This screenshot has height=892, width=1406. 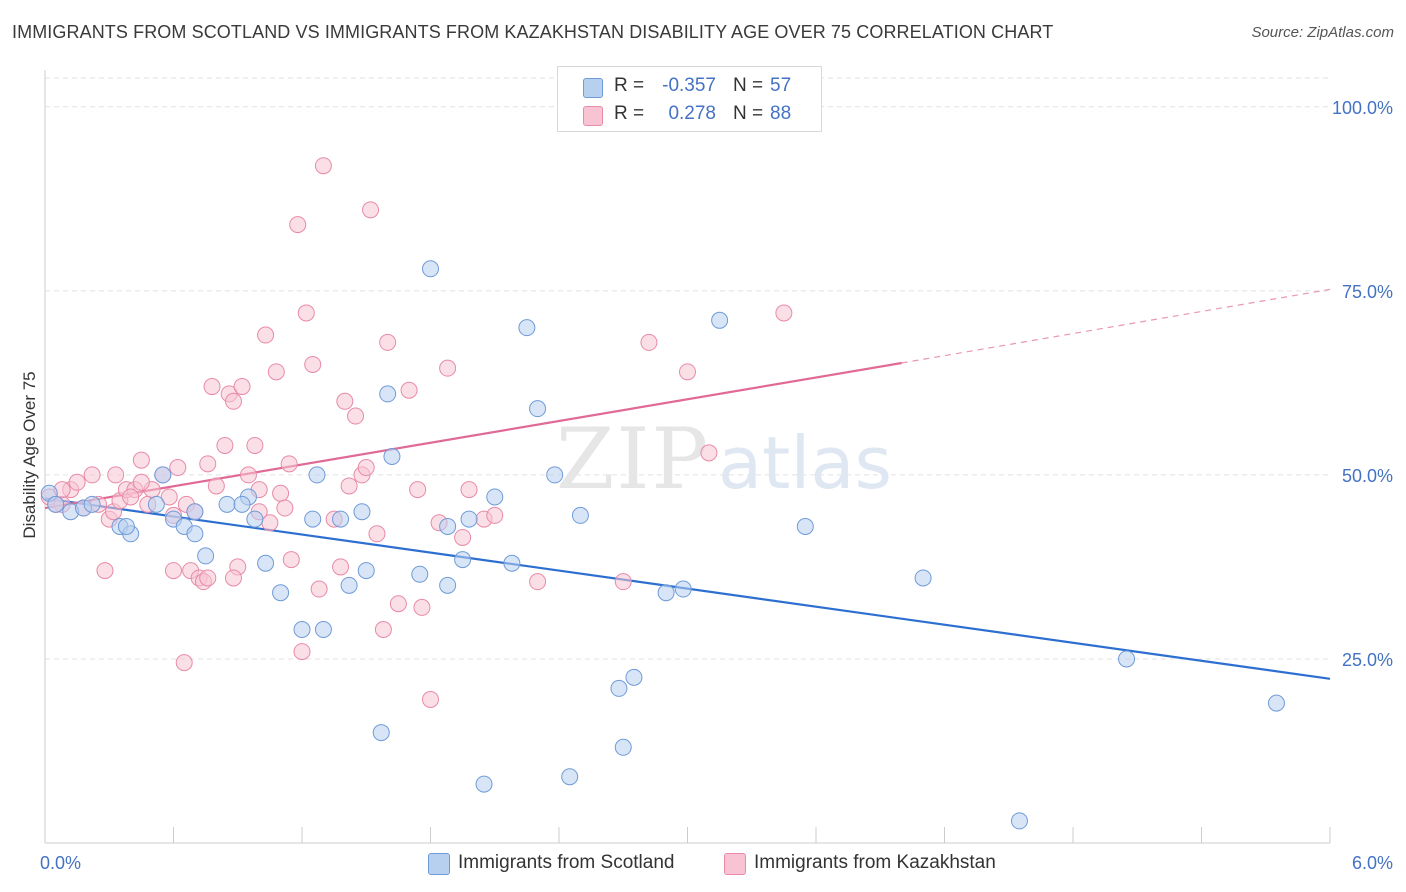 I want to click on r-label: R =, so click(x=629, y=85).